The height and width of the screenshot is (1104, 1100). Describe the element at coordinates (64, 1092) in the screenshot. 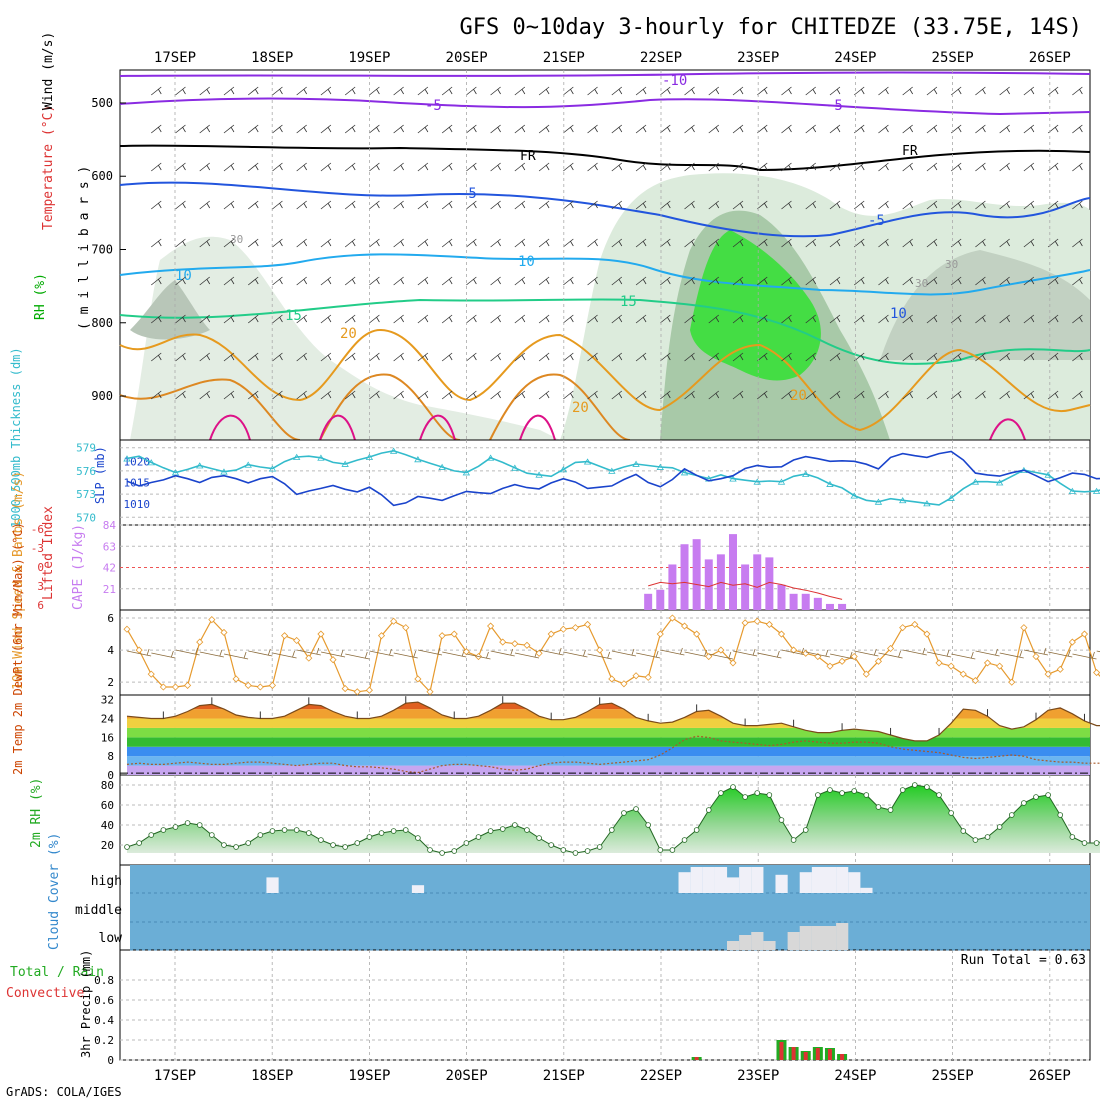

I see `footer-credit: GrADS: COLA/IGES` at that location.